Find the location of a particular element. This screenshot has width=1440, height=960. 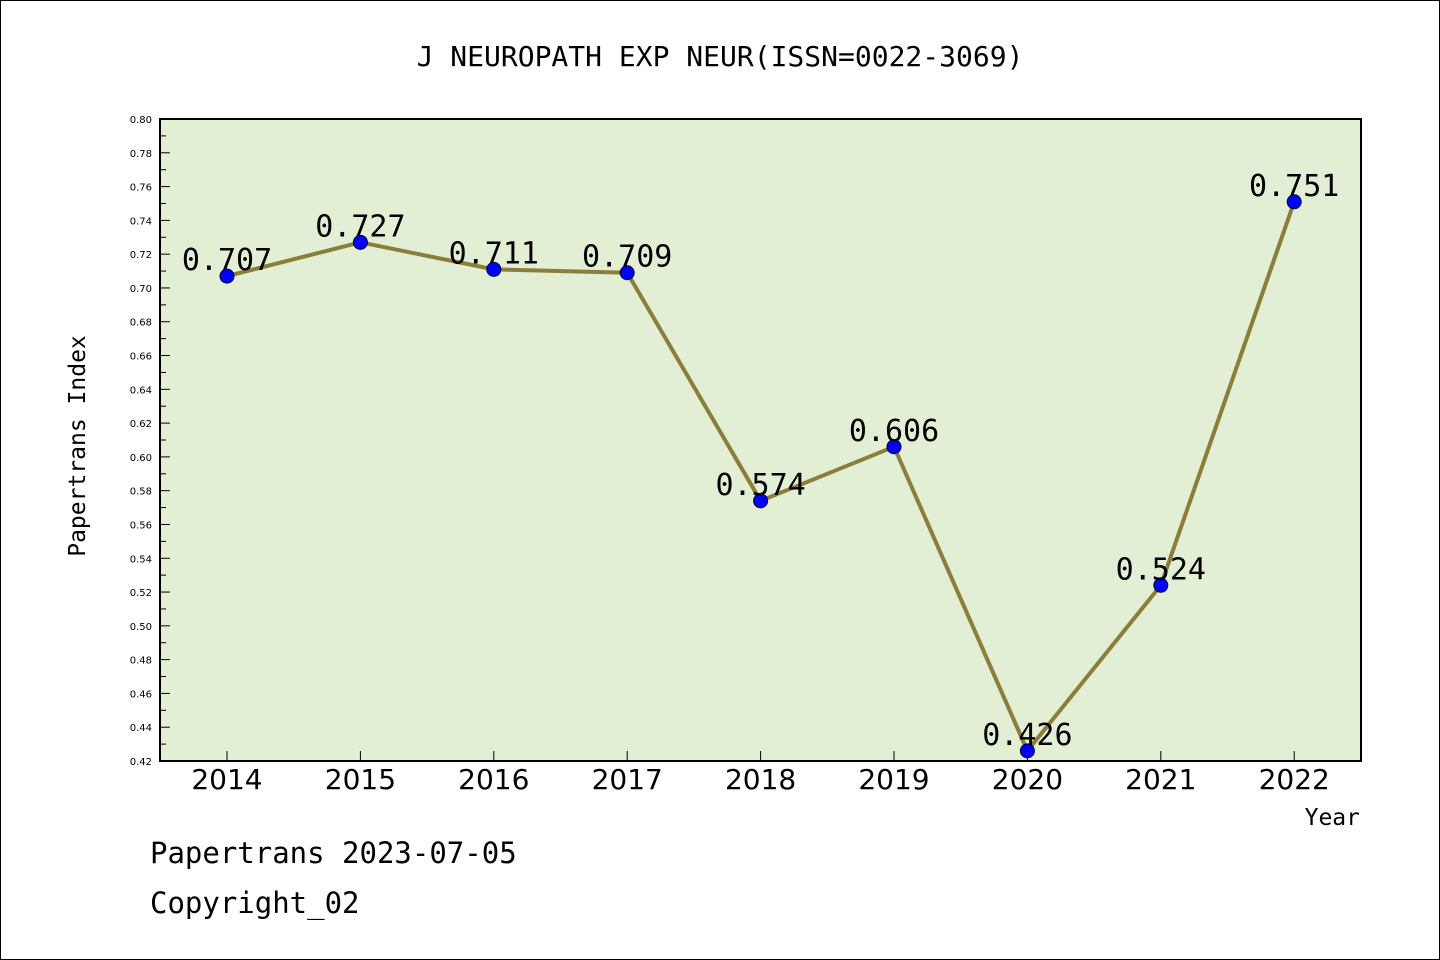

x-tick-label: 2018 is located at coordinates (760, 779).